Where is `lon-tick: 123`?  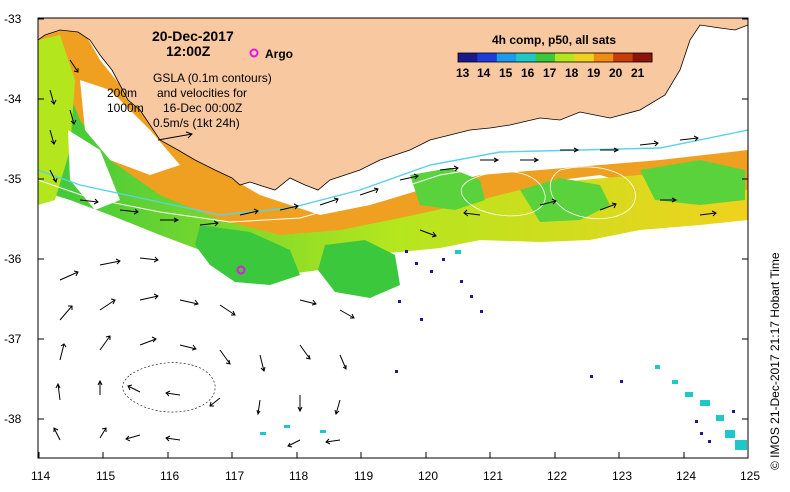
lon-tick: 123 is located at coordinates (622, 476).